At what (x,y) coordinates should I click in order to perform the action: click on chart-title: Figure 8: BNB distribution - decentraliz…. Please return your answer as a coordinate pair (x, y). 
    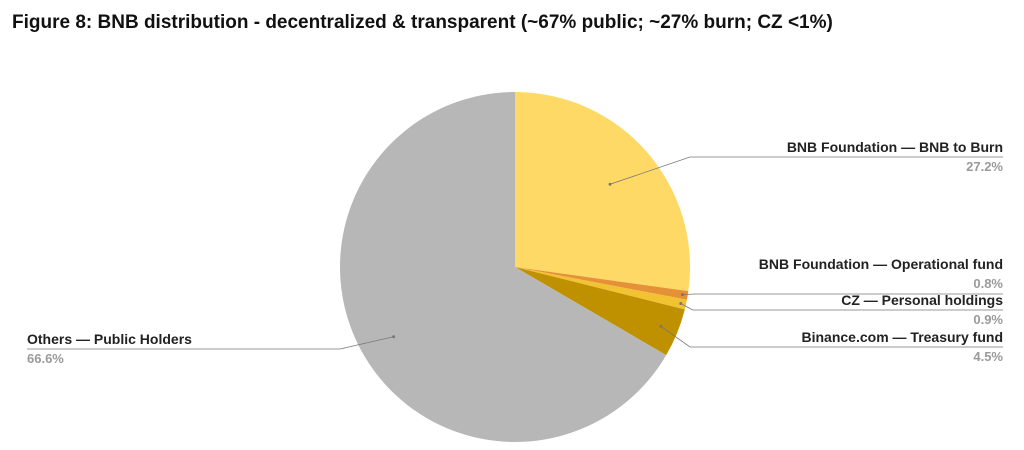
    Looking at the image, I should click on (422, 22).